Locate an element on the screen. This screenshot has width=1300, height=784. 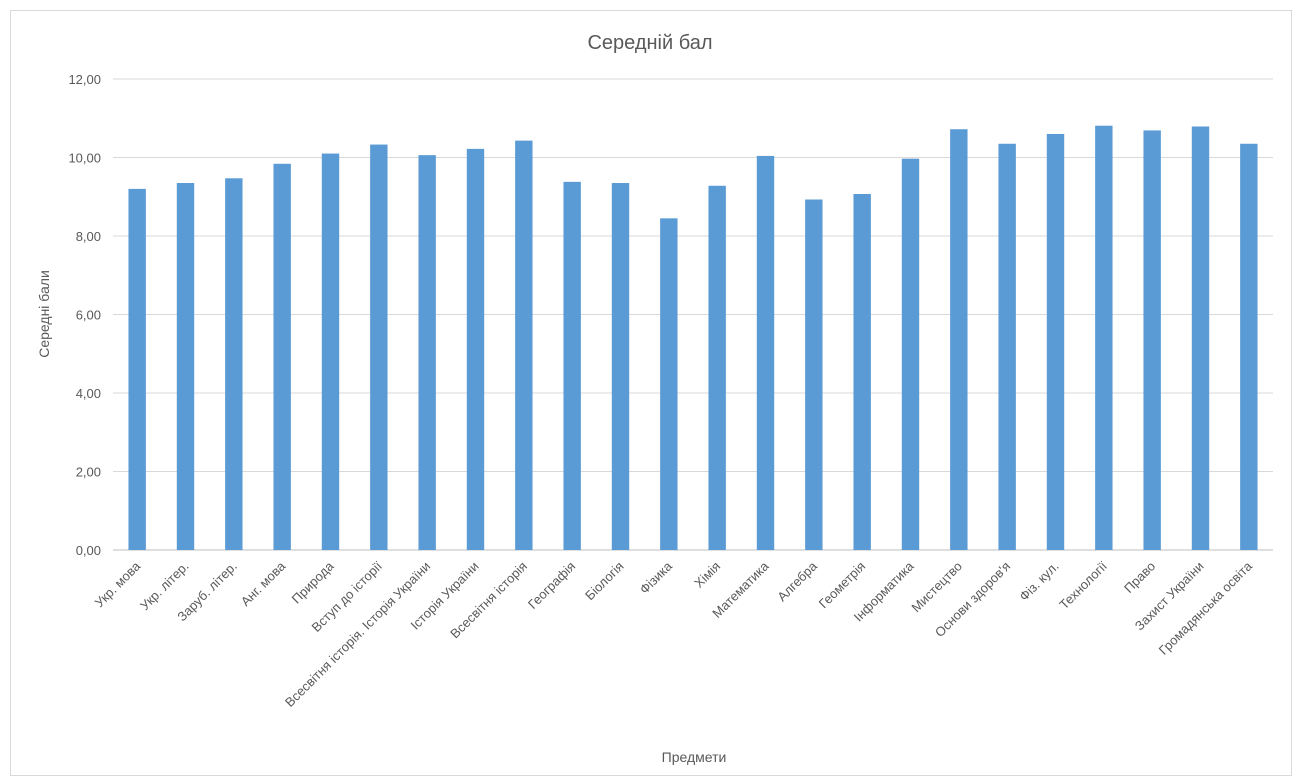
x-category-label: Анг. мова is located at coordinates (263, 583).